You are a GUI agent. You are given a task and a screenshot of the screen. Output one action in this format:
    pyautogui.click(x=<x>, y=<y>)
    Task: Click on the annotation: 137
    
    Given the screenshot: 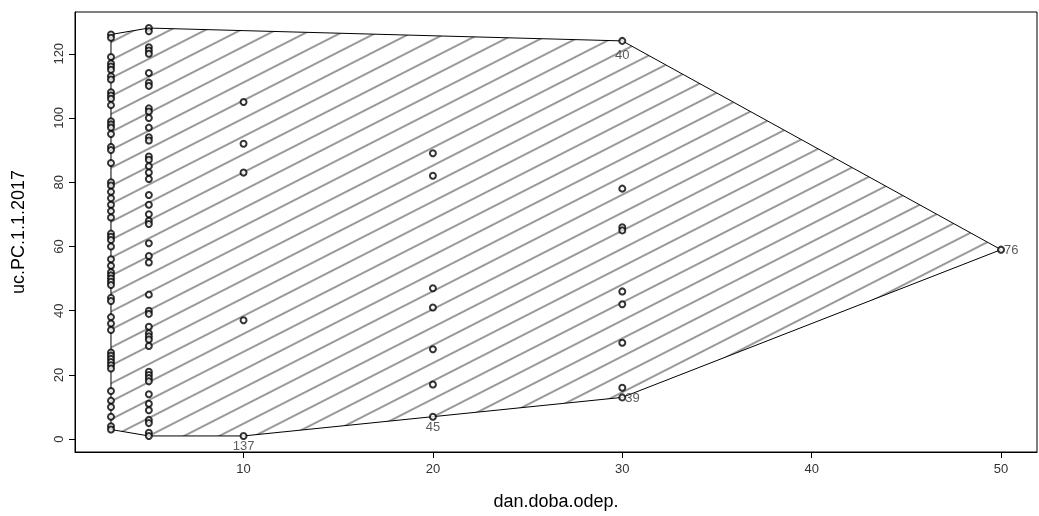 What is the action you would take?
    pyautogui.click(x=243, y=445)
    